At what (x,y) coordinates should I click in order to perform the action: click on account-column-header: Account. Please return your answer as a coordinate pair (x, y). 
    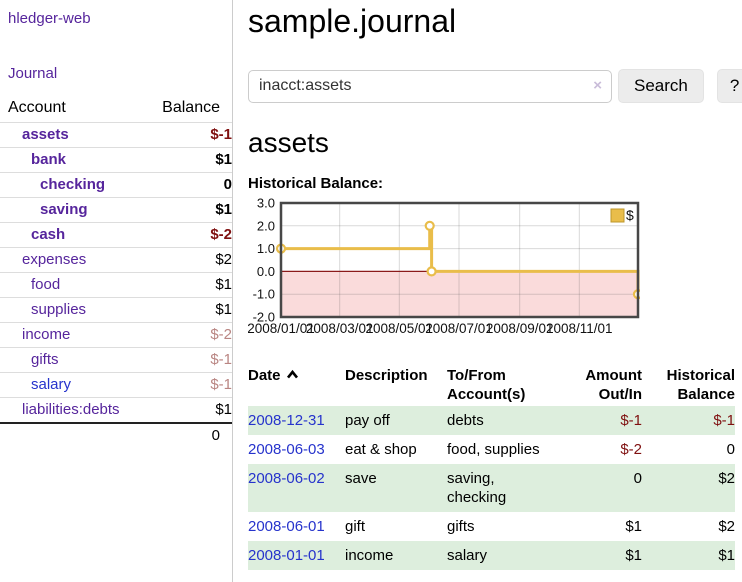
    Looking at the image, I should click on (37, 107).